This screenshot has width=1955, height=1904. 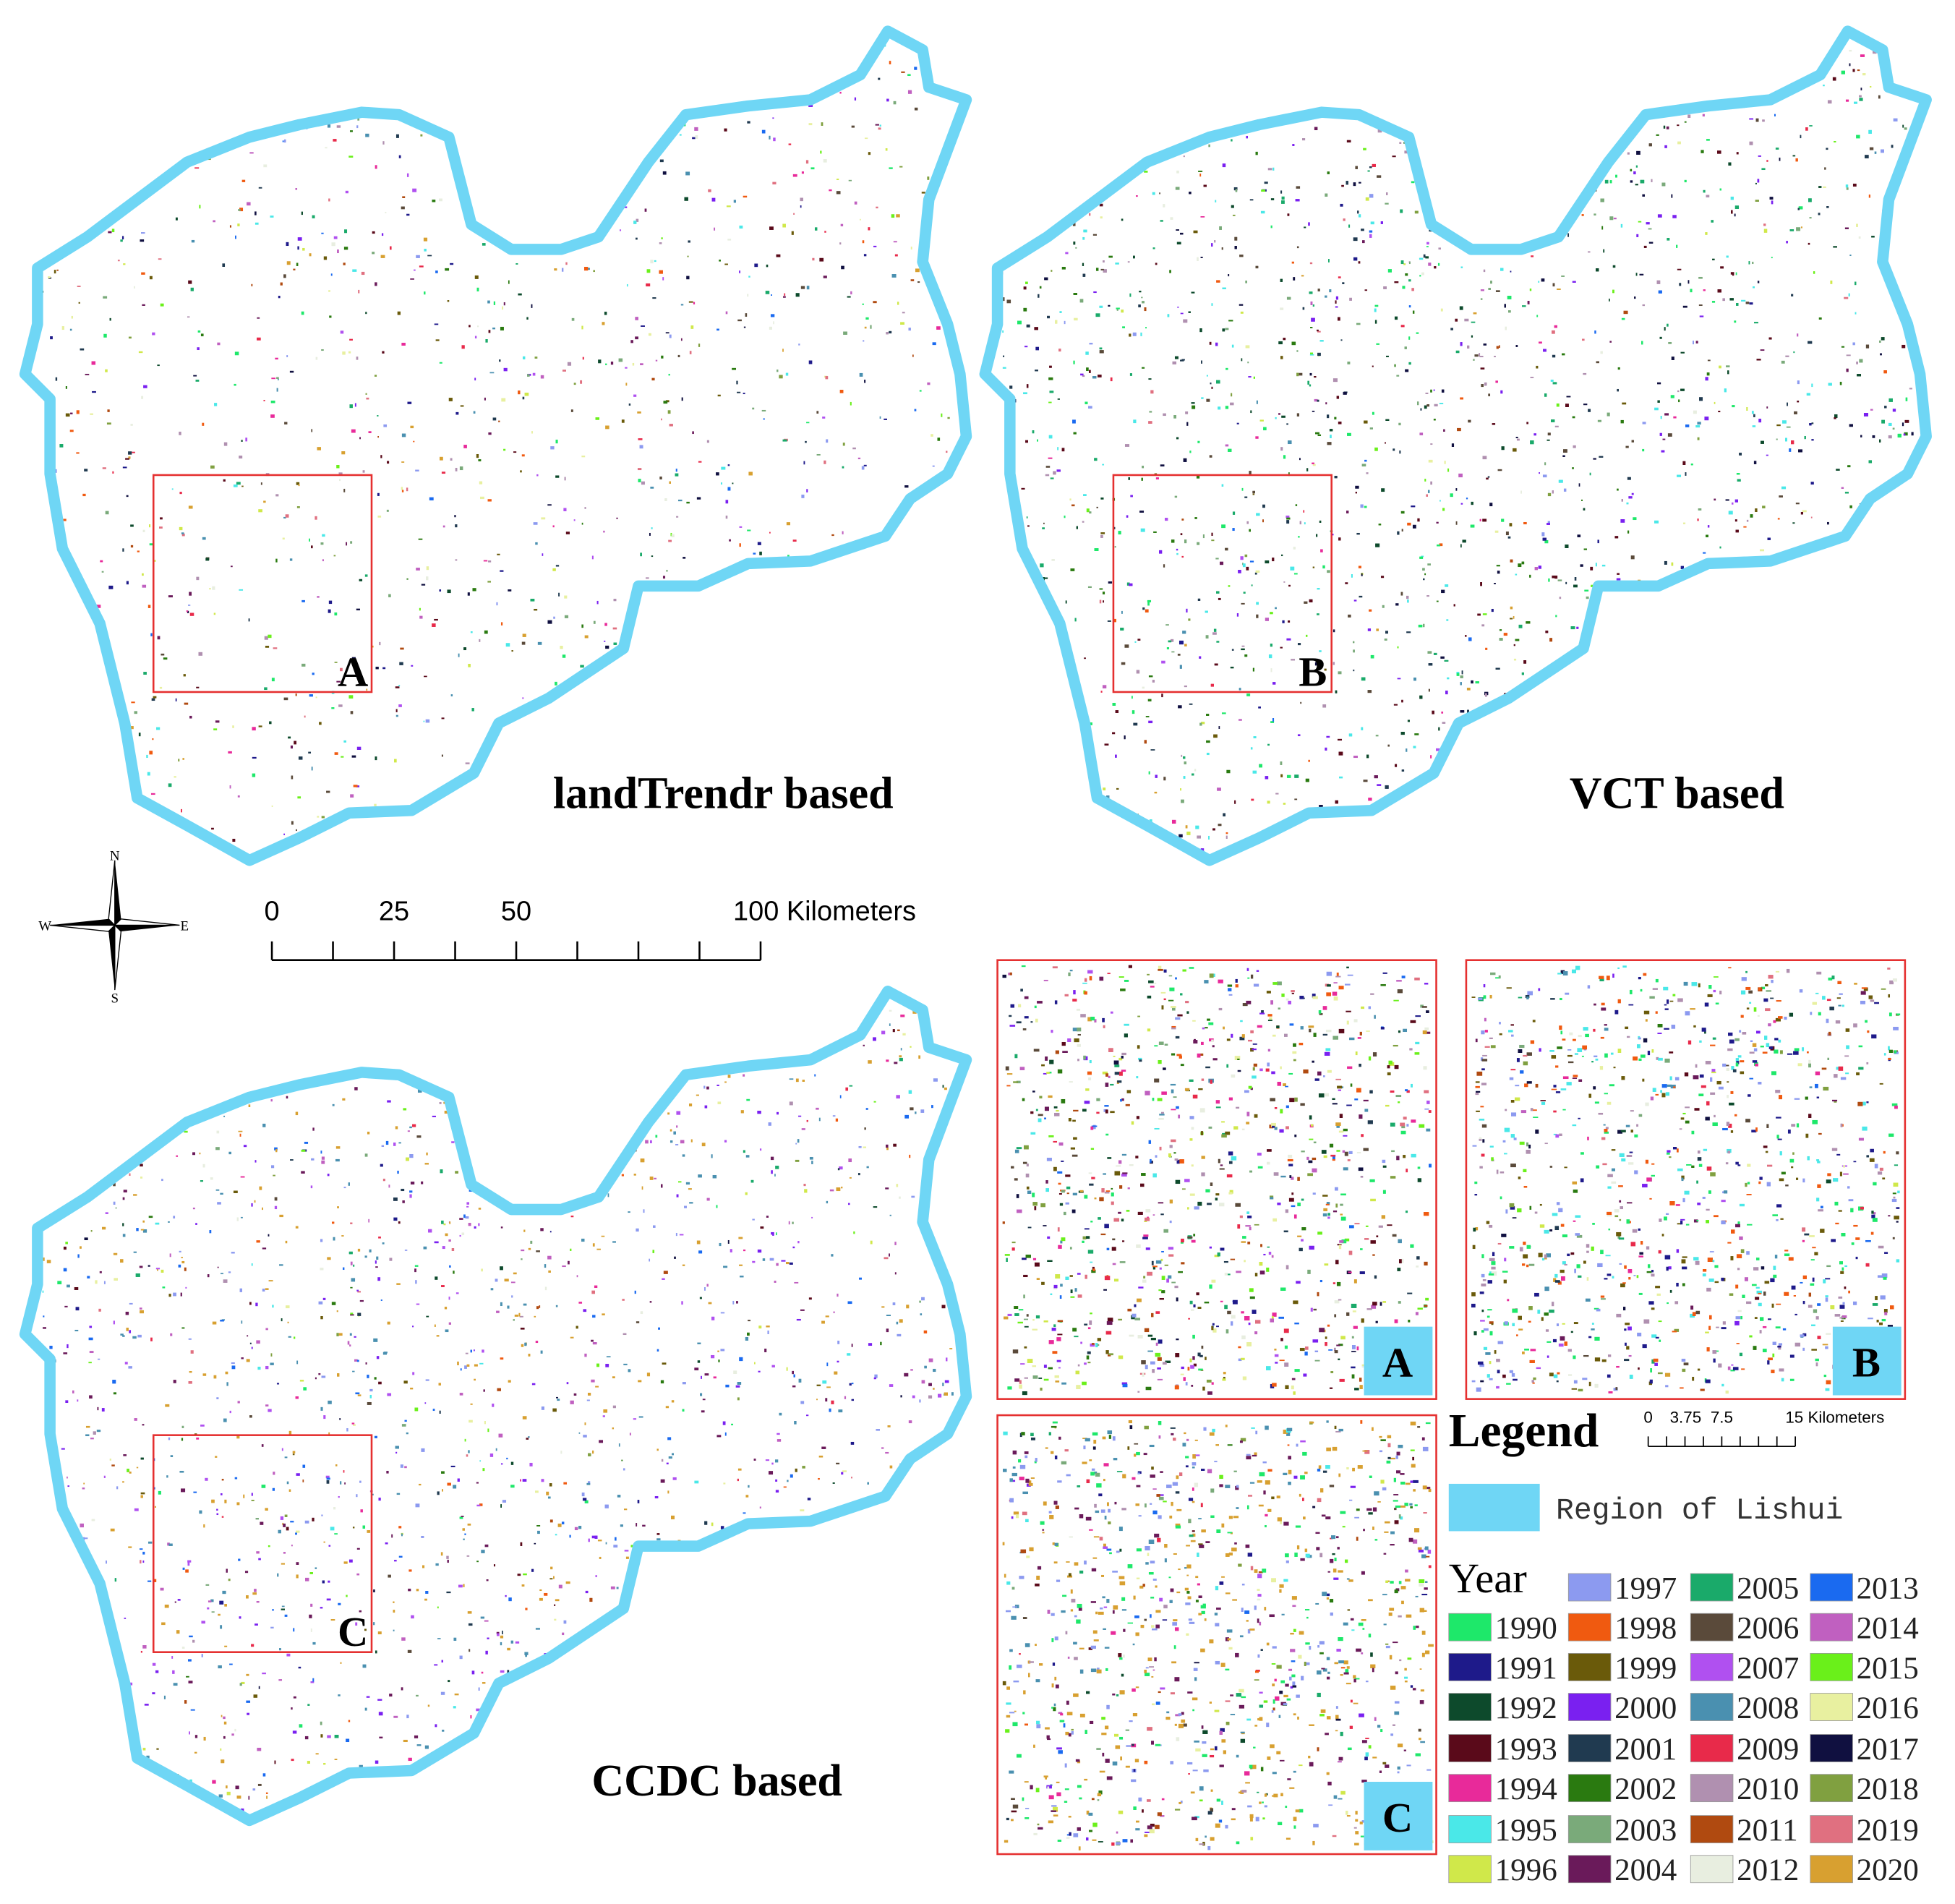 What do you see at coordinates (115, 856) in the screenshot?
I see `compass-label: N` at bounding box center [115, 856].